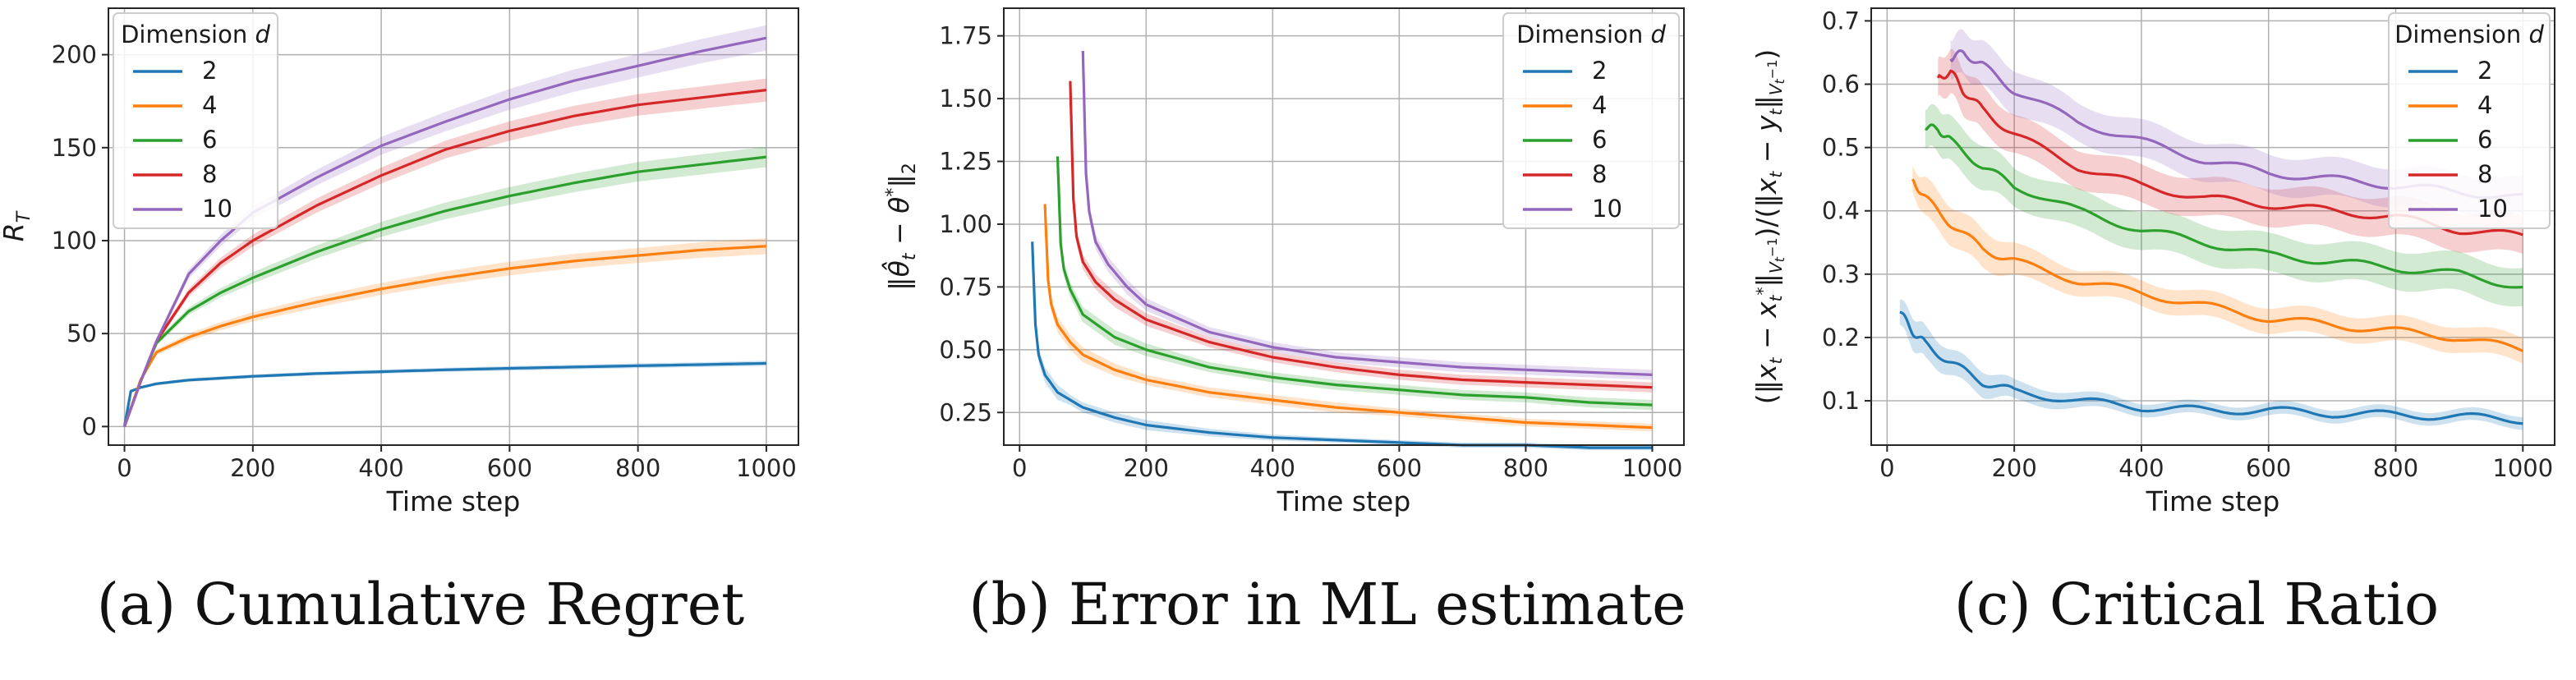  Describe the element at coordinates (1841, 274) in the screenshot. I see `y-tick-label: 0.3` at that location.